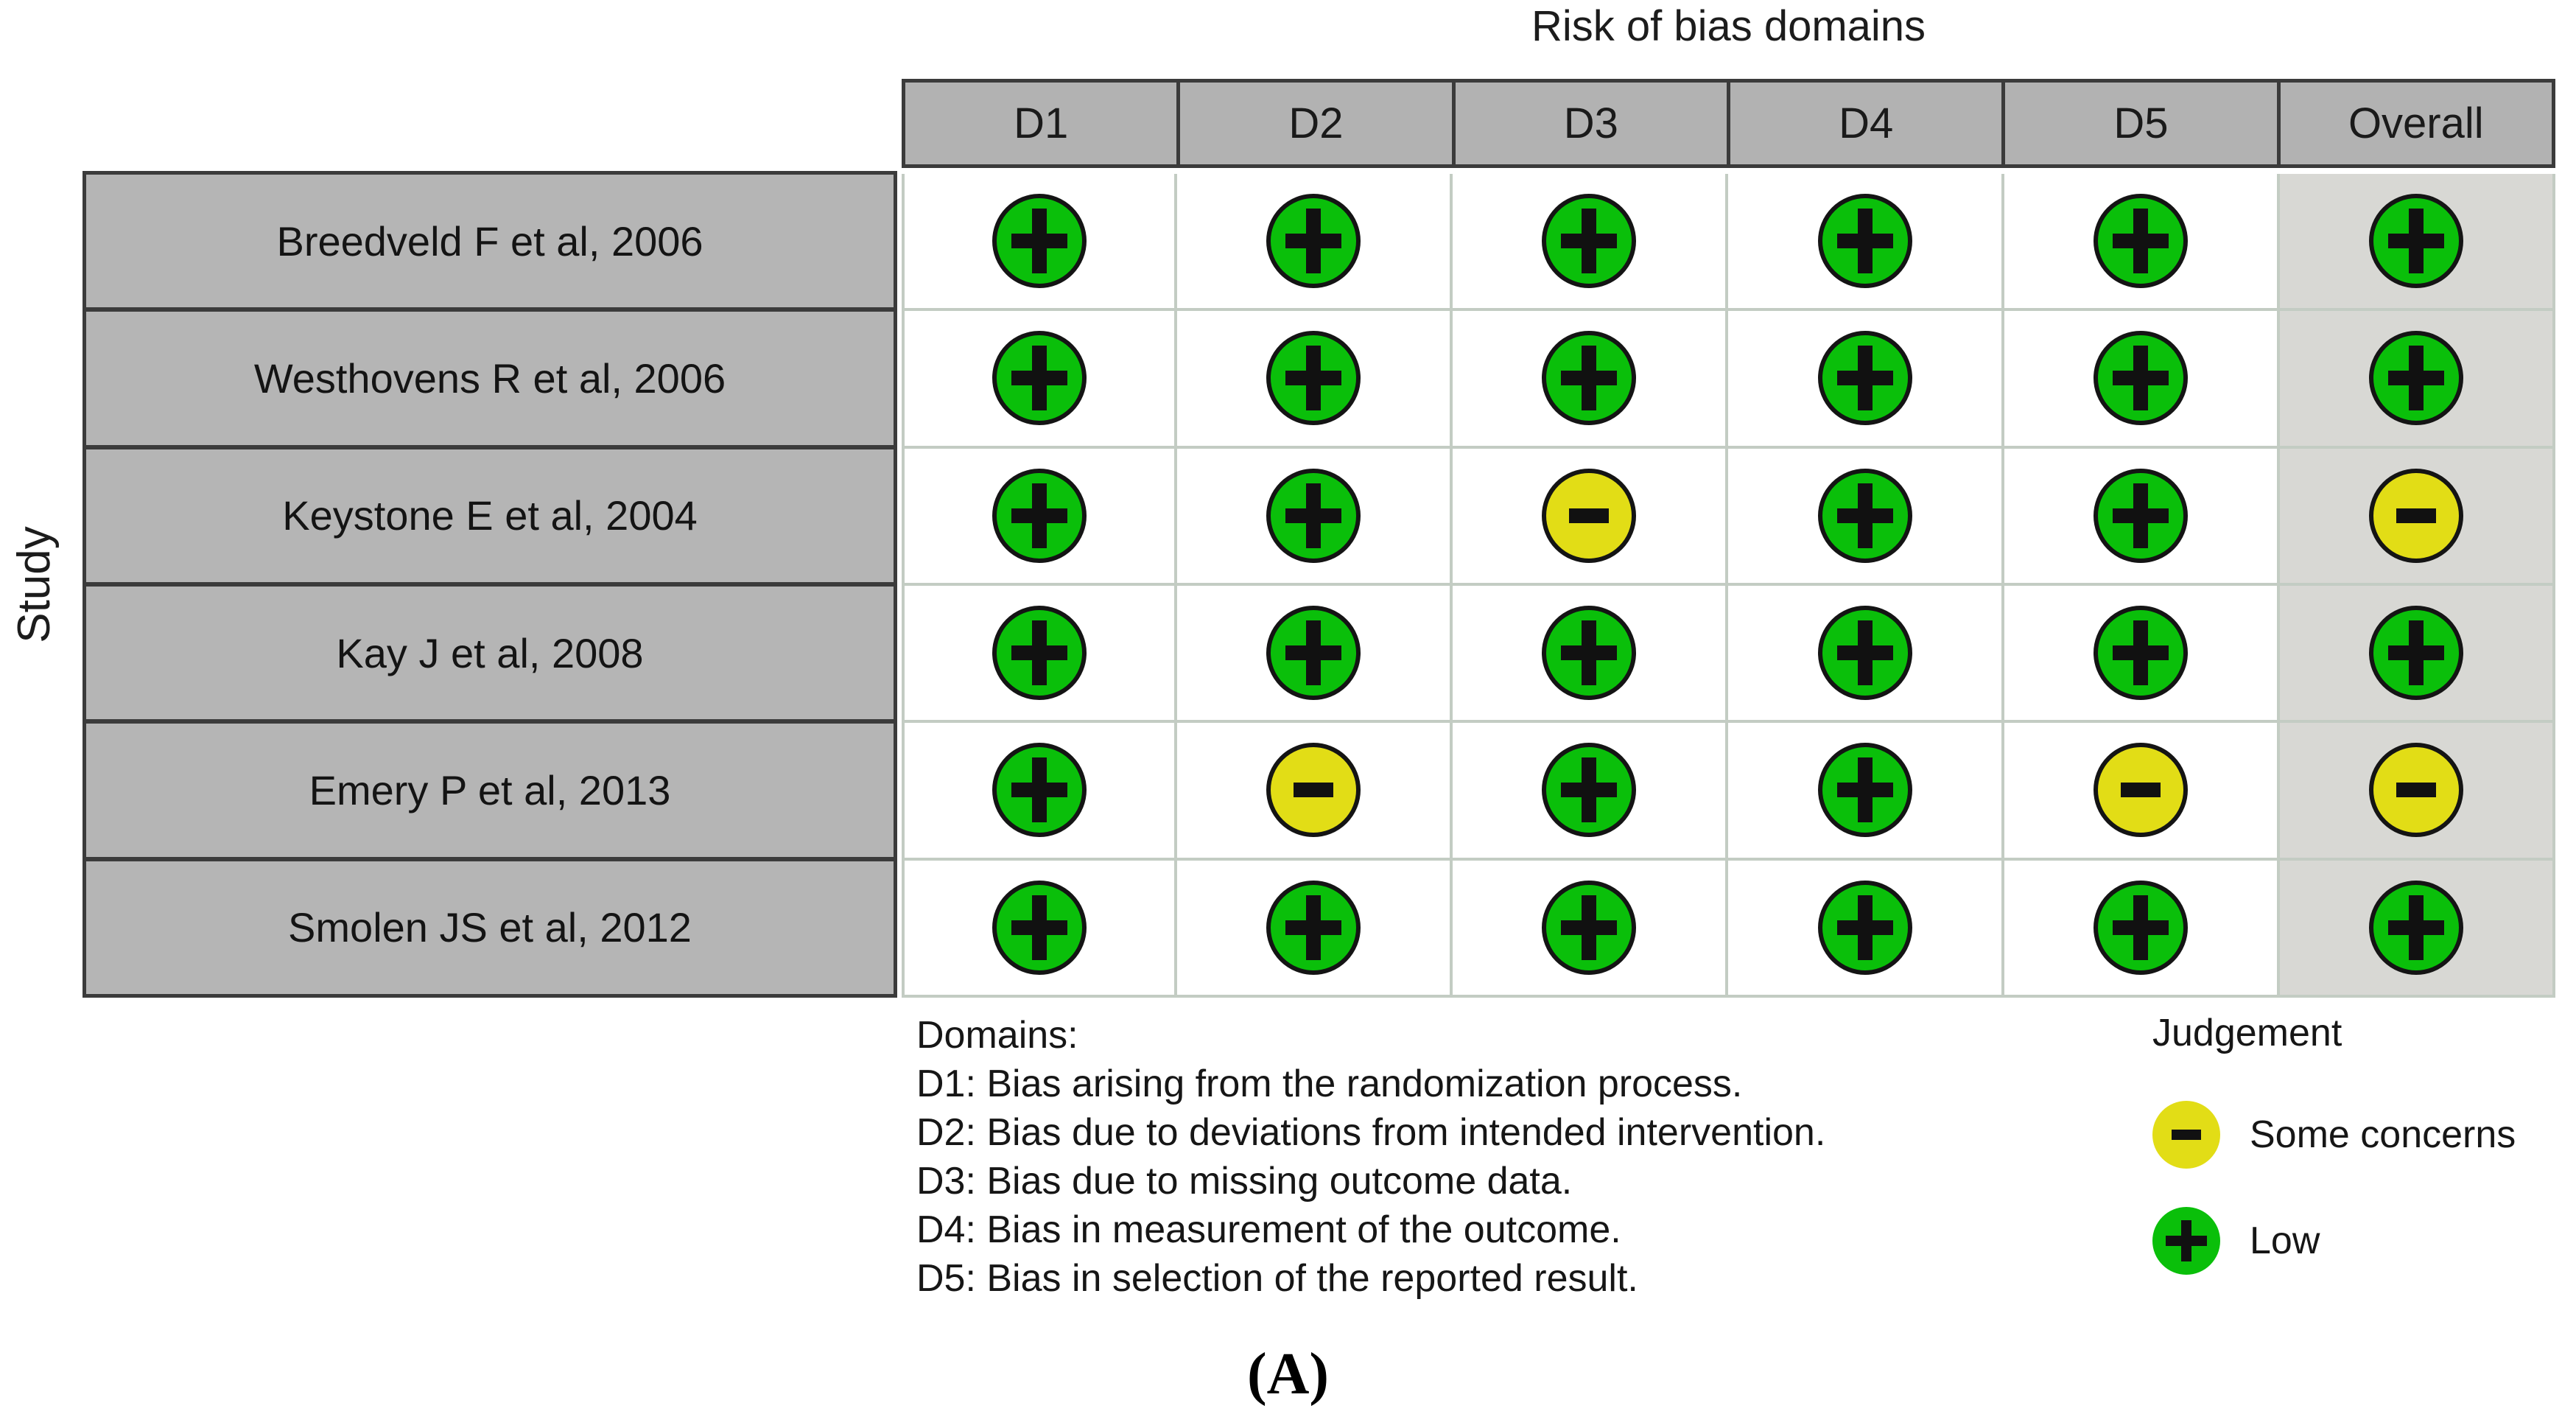 Image resolution: width=2576 pixels, height=1428 pixels. What do you see at coordinates (2334, 1241) in the screenshot?
I see `judgement-legend-item: Low` at bounding box center [2334, 1241].